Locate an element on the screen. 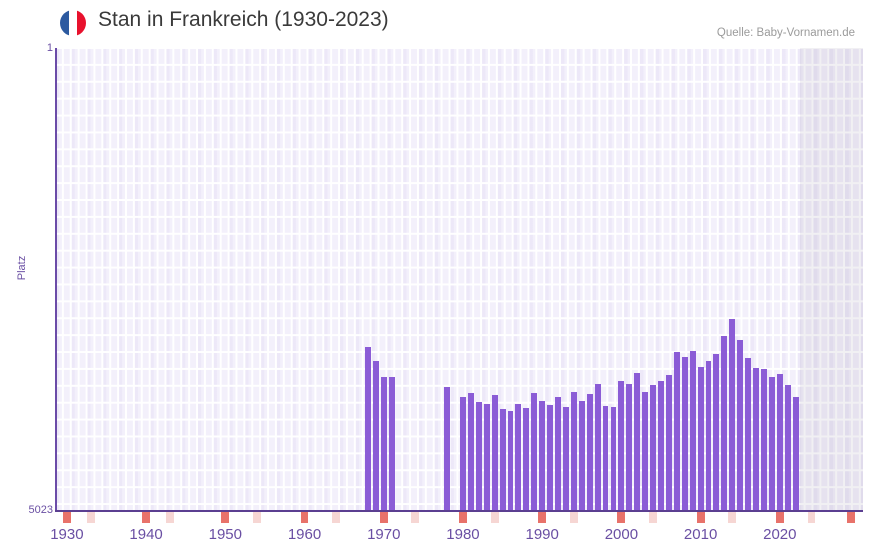 This screenshot has height=552, width=873. x-tick-label: 1940 is located at coordinates (146, 534).